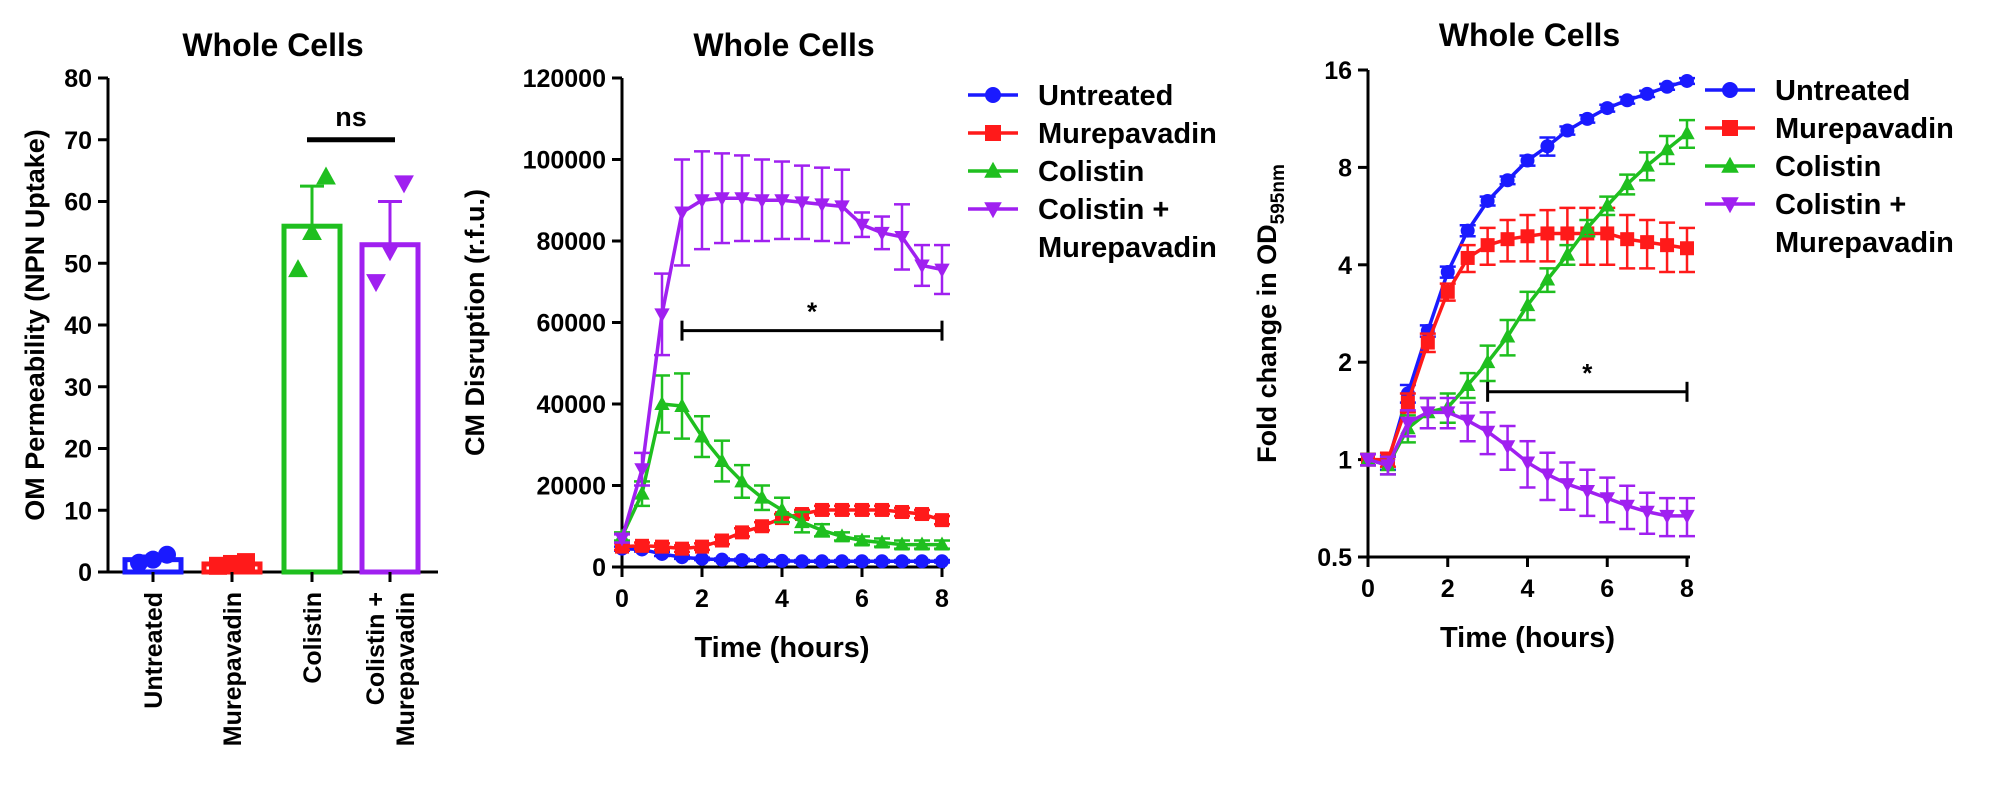 Image resolution: width=2000 pixels, height=795 pixels. I want to click on y-tick-label: 2, so click(1345, 363).